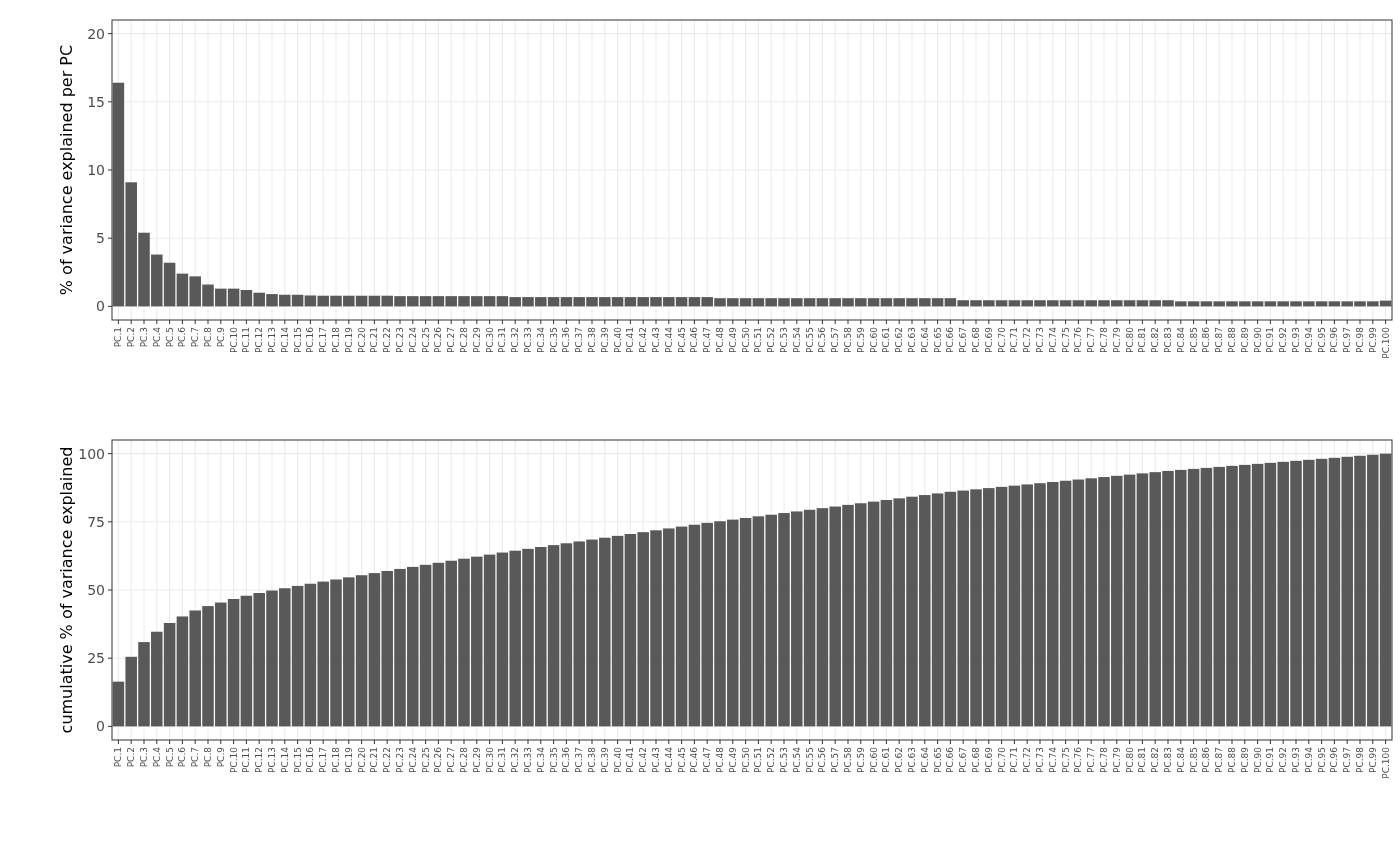 The width and height of the screenshot is (1400, 866). What do you see at coordinates (400, 760) in the screenshot?
I see `x-tick-label: PC.23` at bounding box center [400, 760].